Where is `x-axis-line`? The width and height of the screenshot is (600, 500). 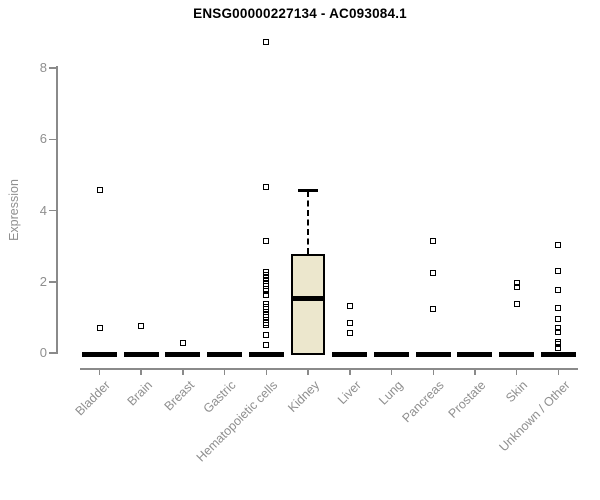 x-axis-line is located at coordinates (329, 369).